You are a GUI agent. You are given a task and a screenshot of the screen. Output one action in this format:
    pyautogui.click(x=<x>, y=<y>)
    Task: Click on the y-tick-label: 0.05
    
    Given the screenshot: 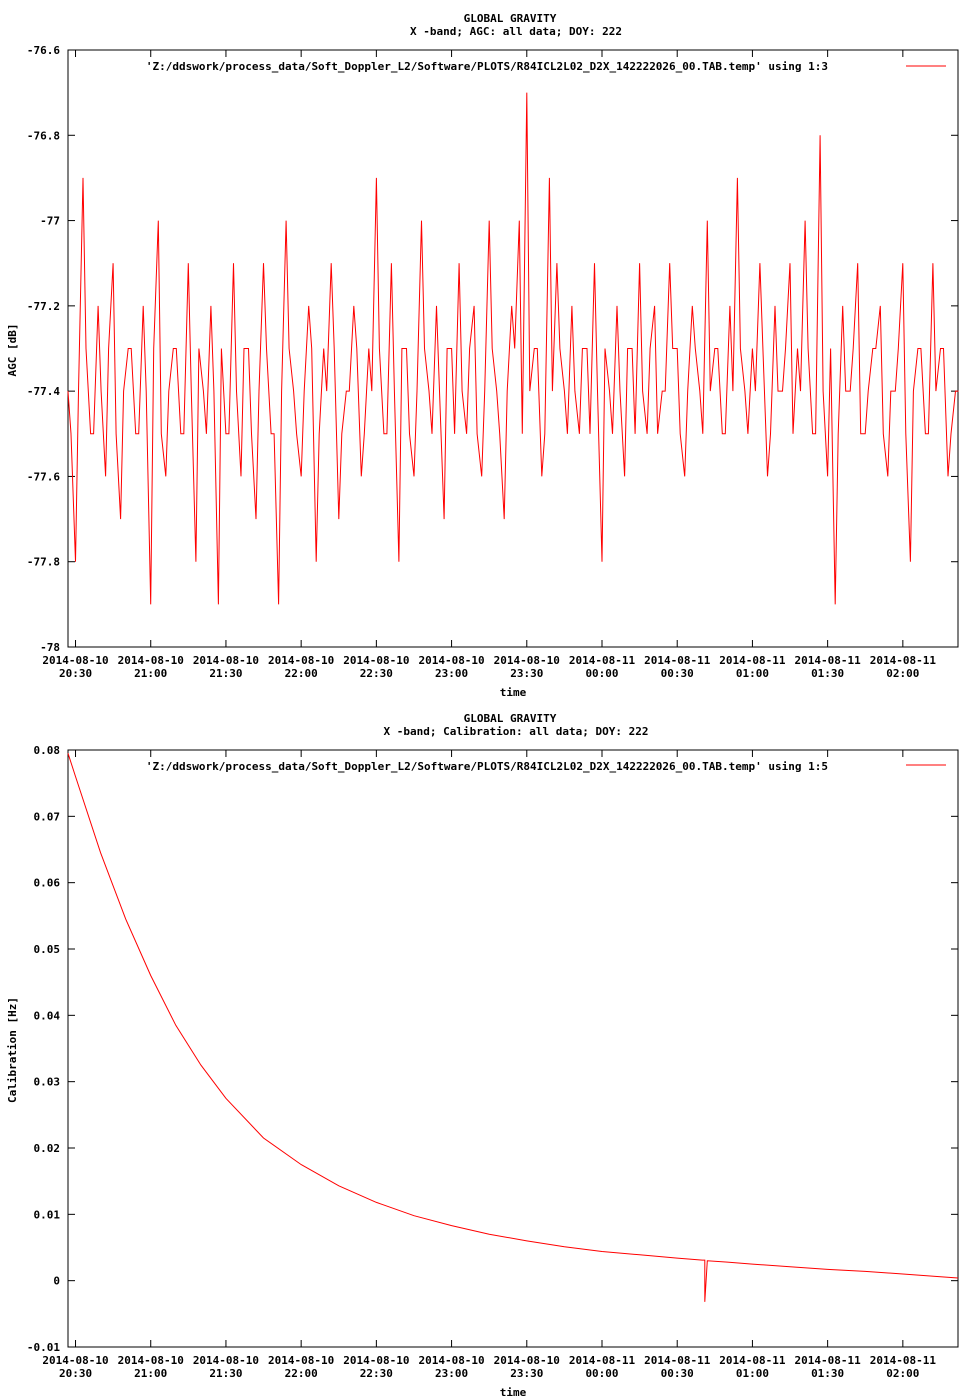 What is the action you would take?
    pyautogui.click(x=47, y=949)
    